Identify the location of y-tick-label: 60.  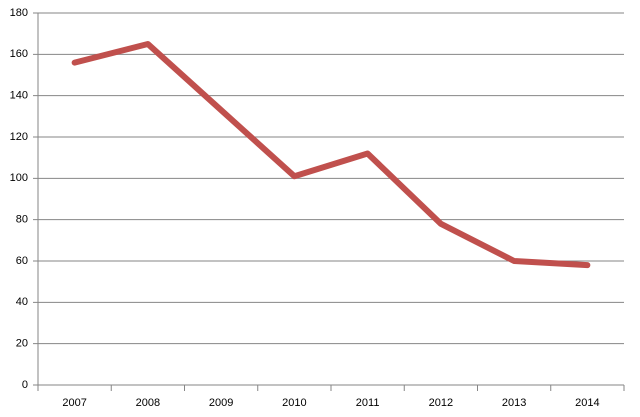
(22, 261).